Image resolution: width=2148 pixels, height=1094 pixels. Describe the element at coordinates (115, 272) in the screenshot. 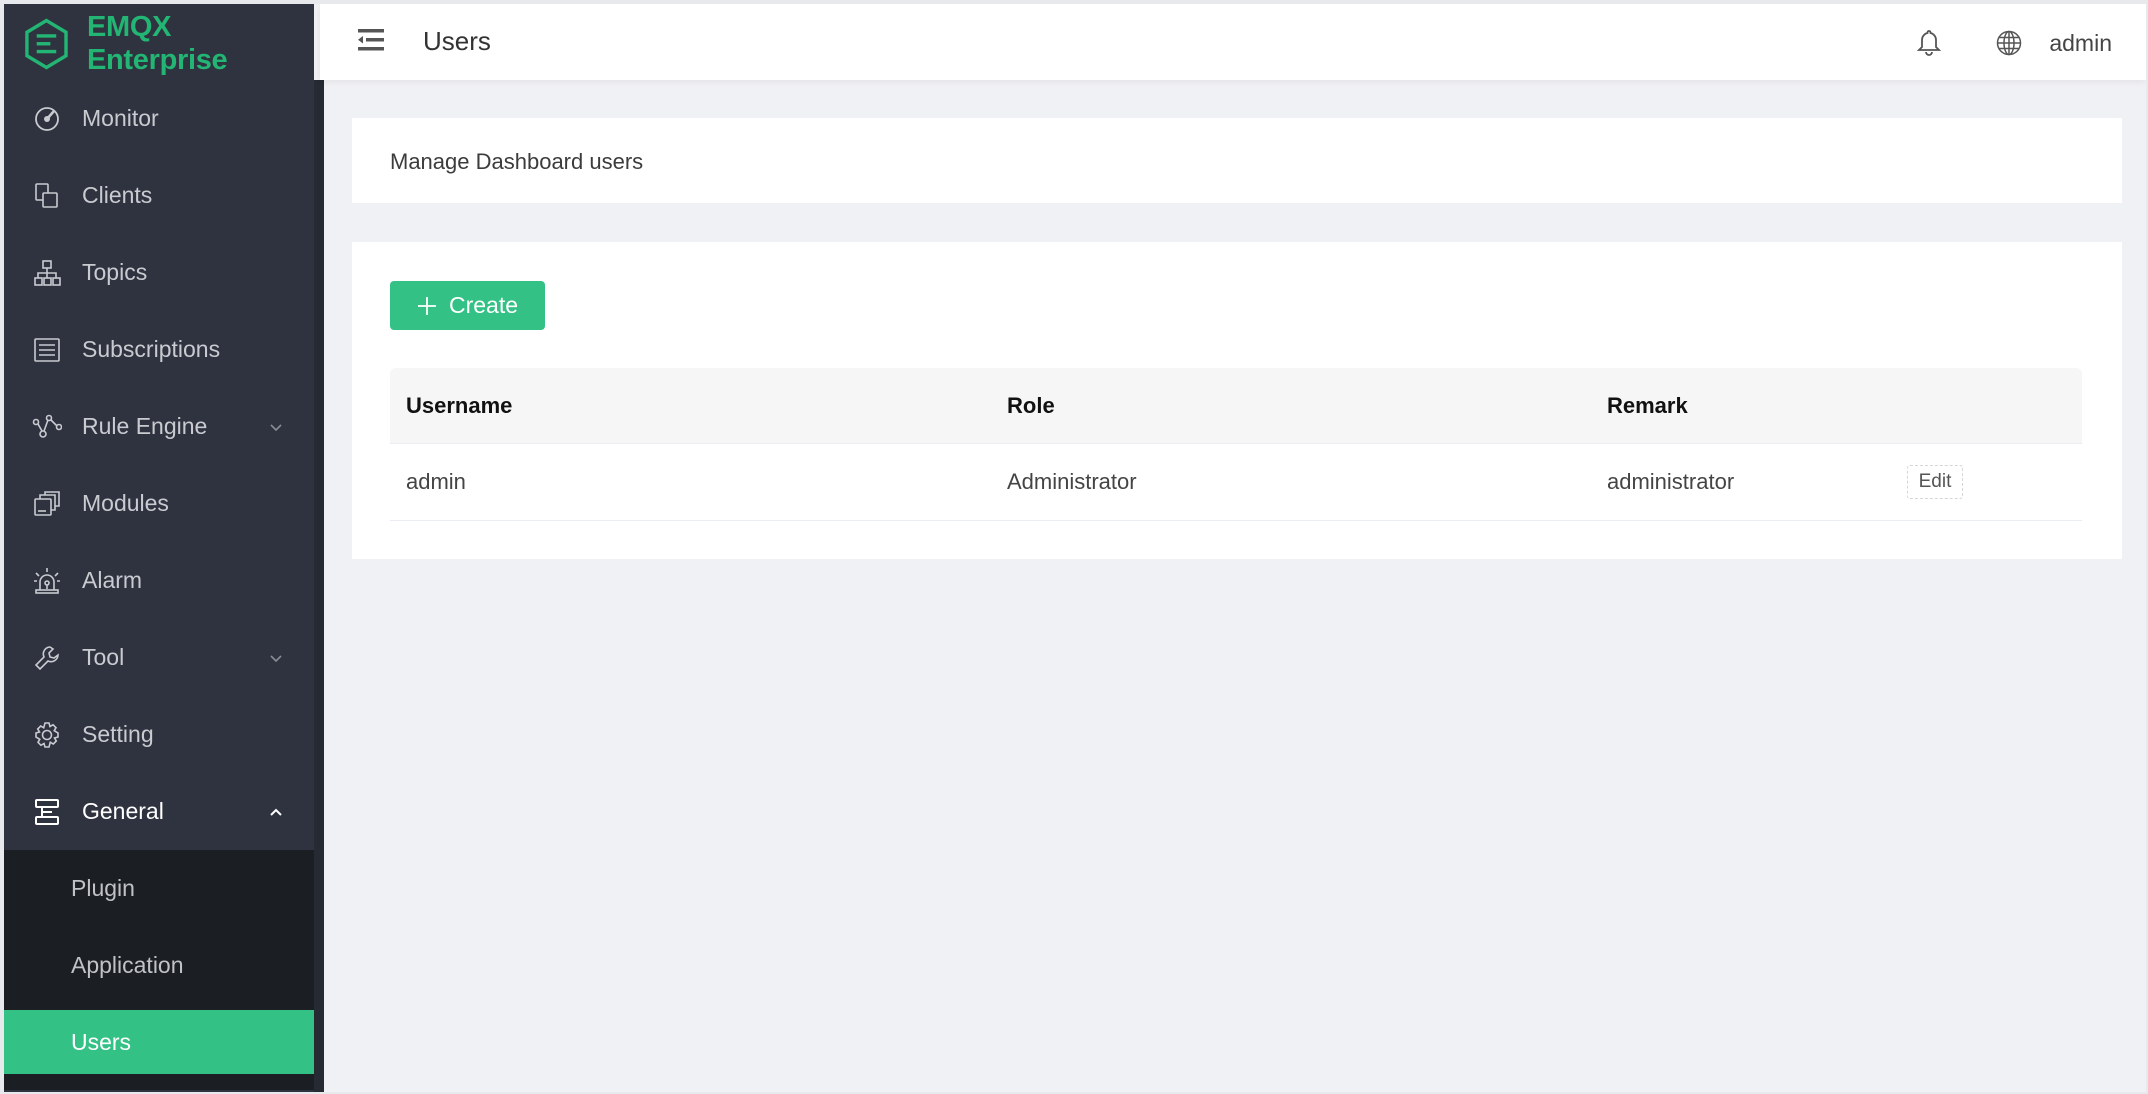

I see `sidebar-item-label: Topics` at that location.